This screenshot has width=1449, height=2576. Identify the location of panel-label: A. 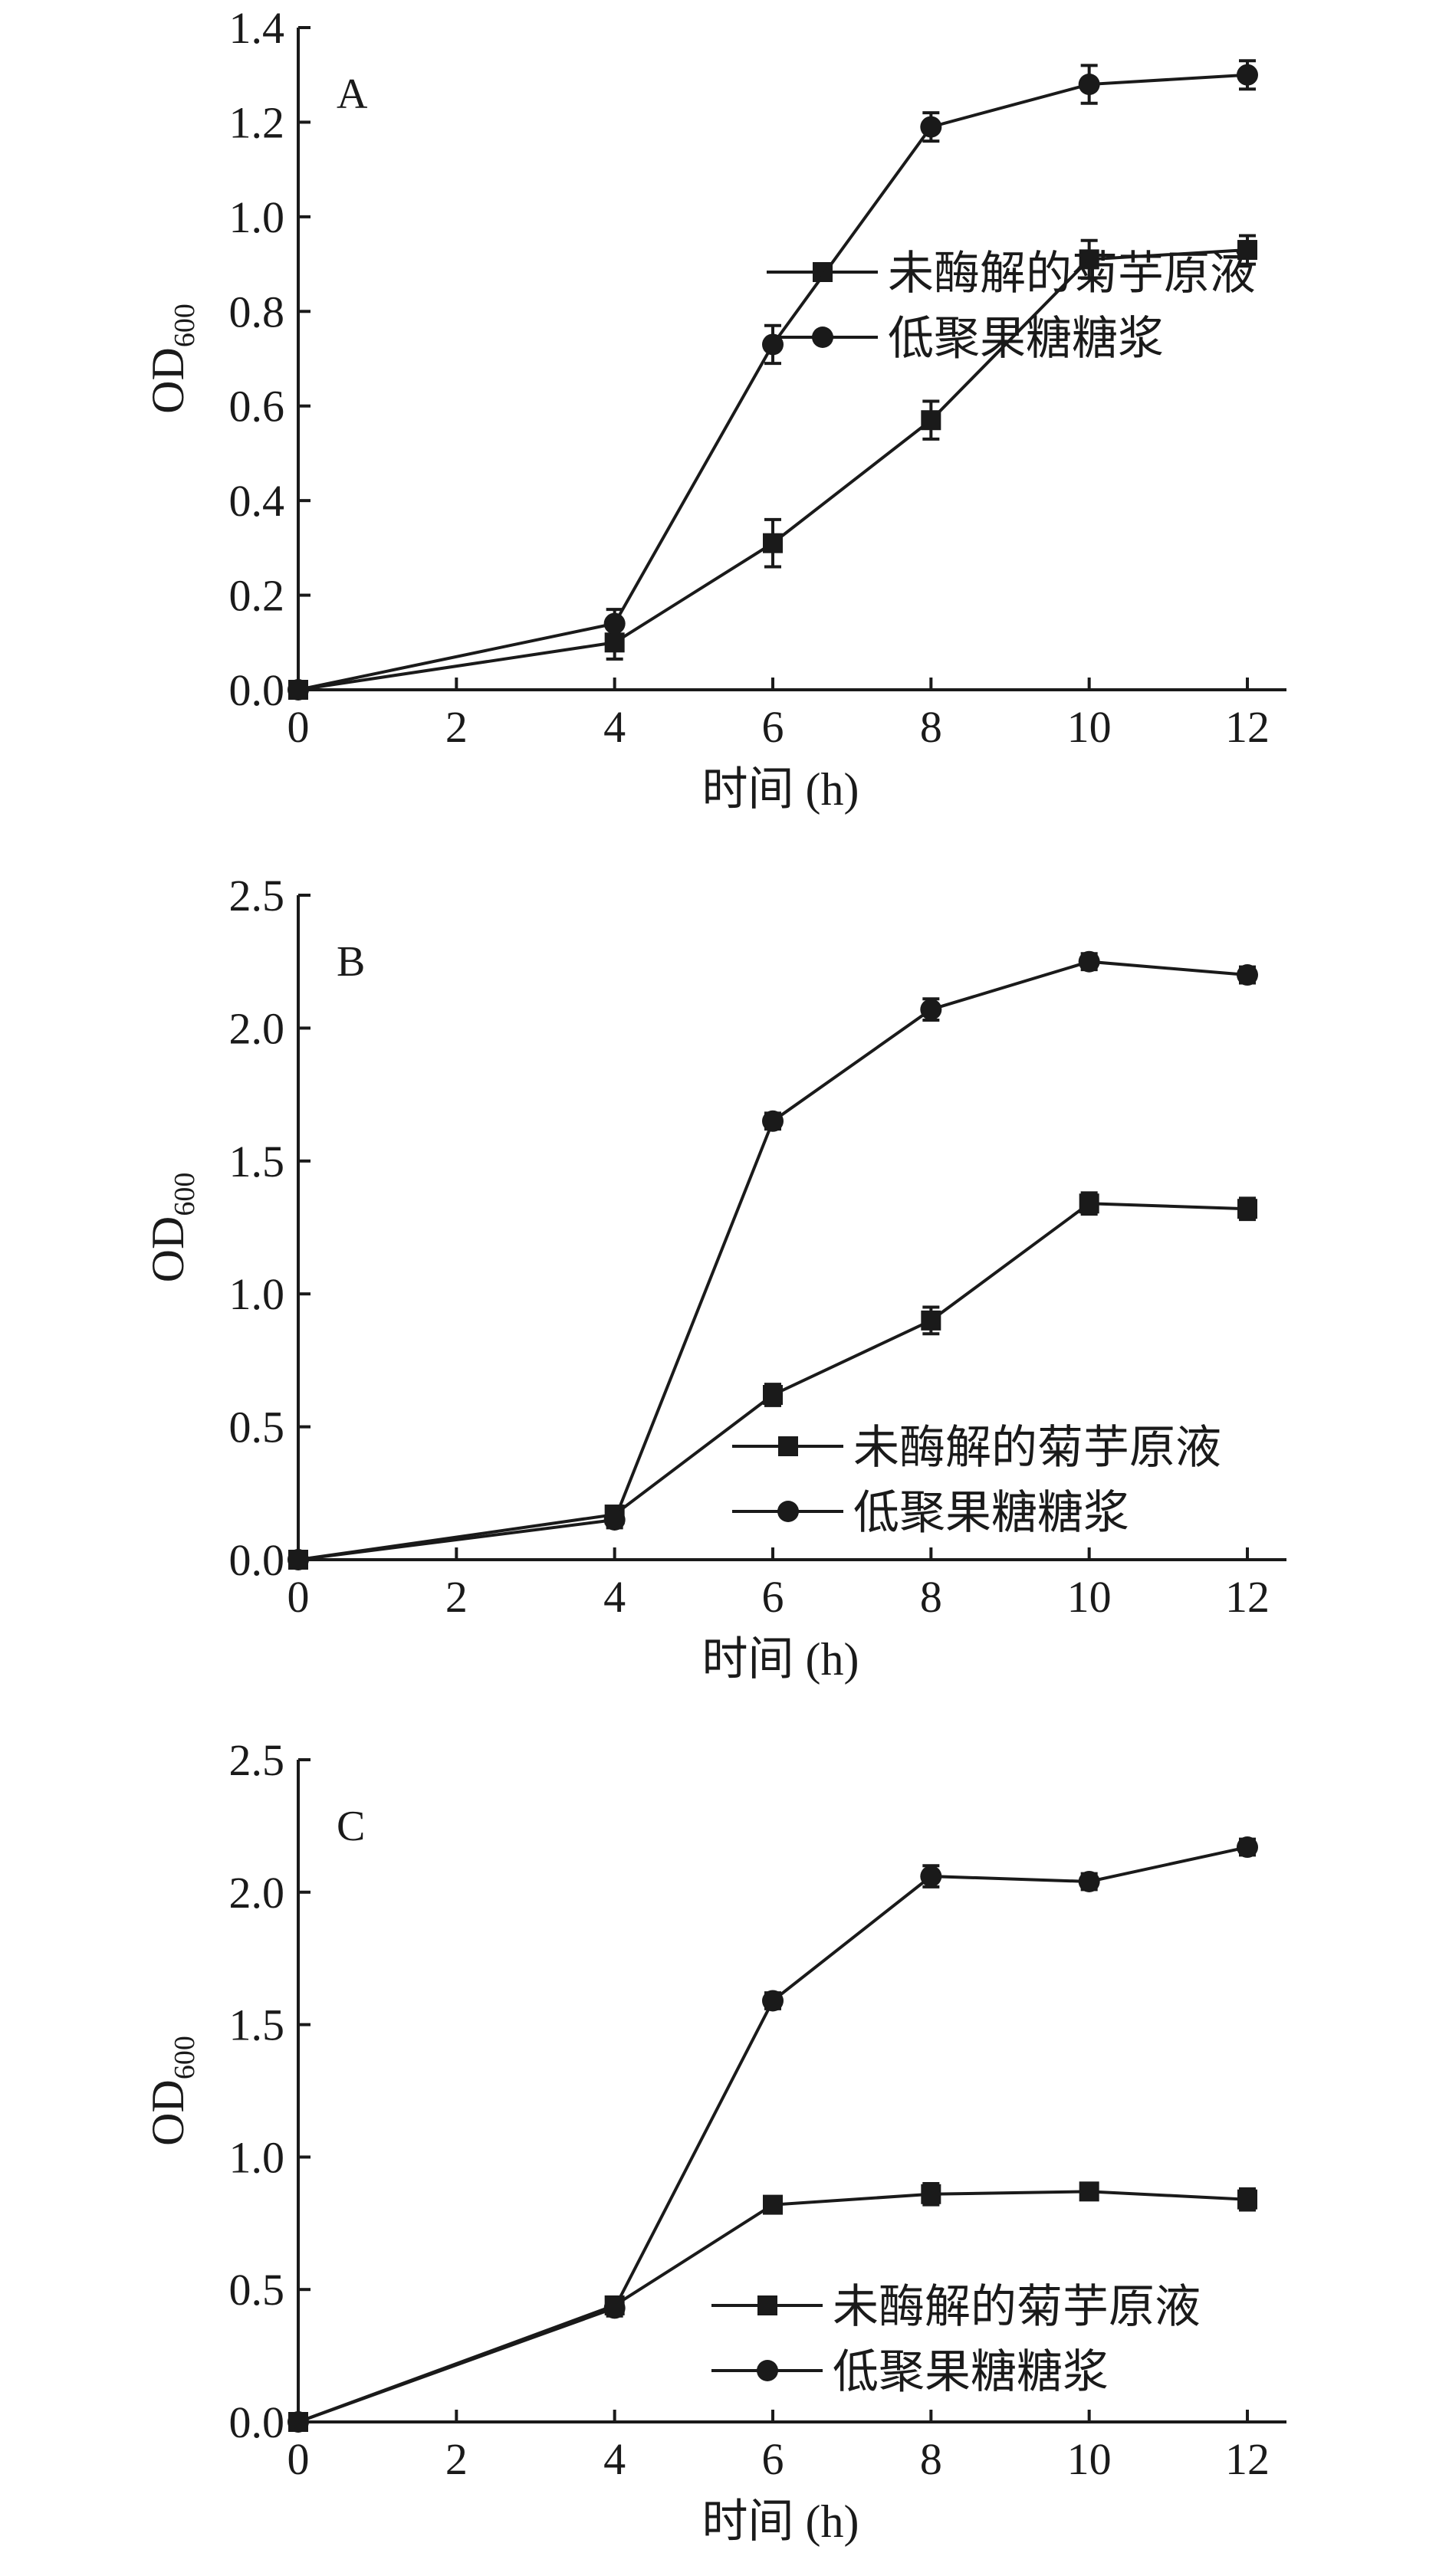
(353, 94).